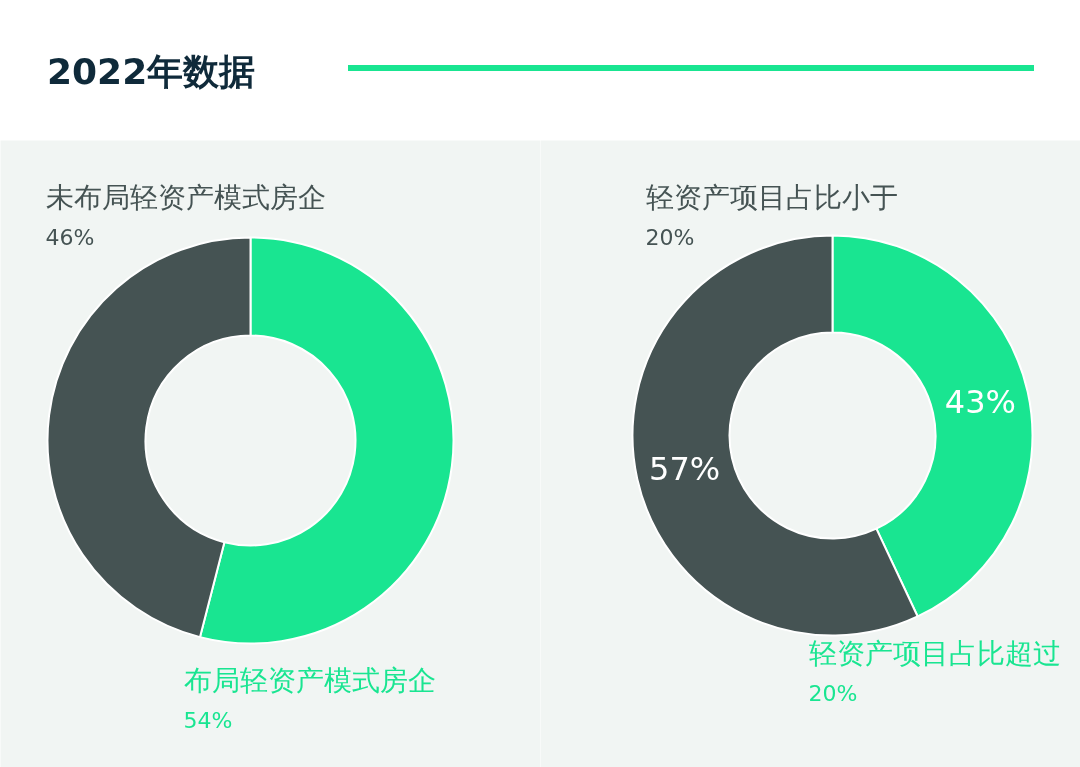  Describe the element at coordinates (685, 468) in the screenshot. I see `data-label: 57%` at that location.